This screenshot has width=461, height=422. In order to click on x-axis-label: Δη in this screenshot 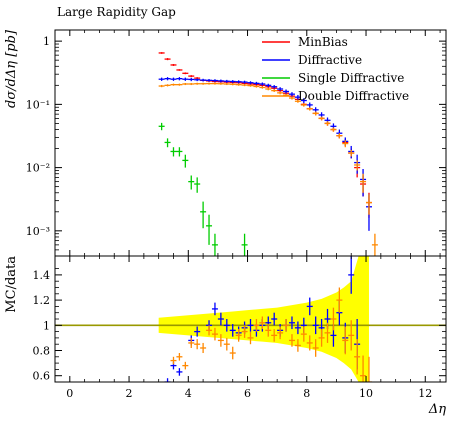, I will do `click(437, 409)`.